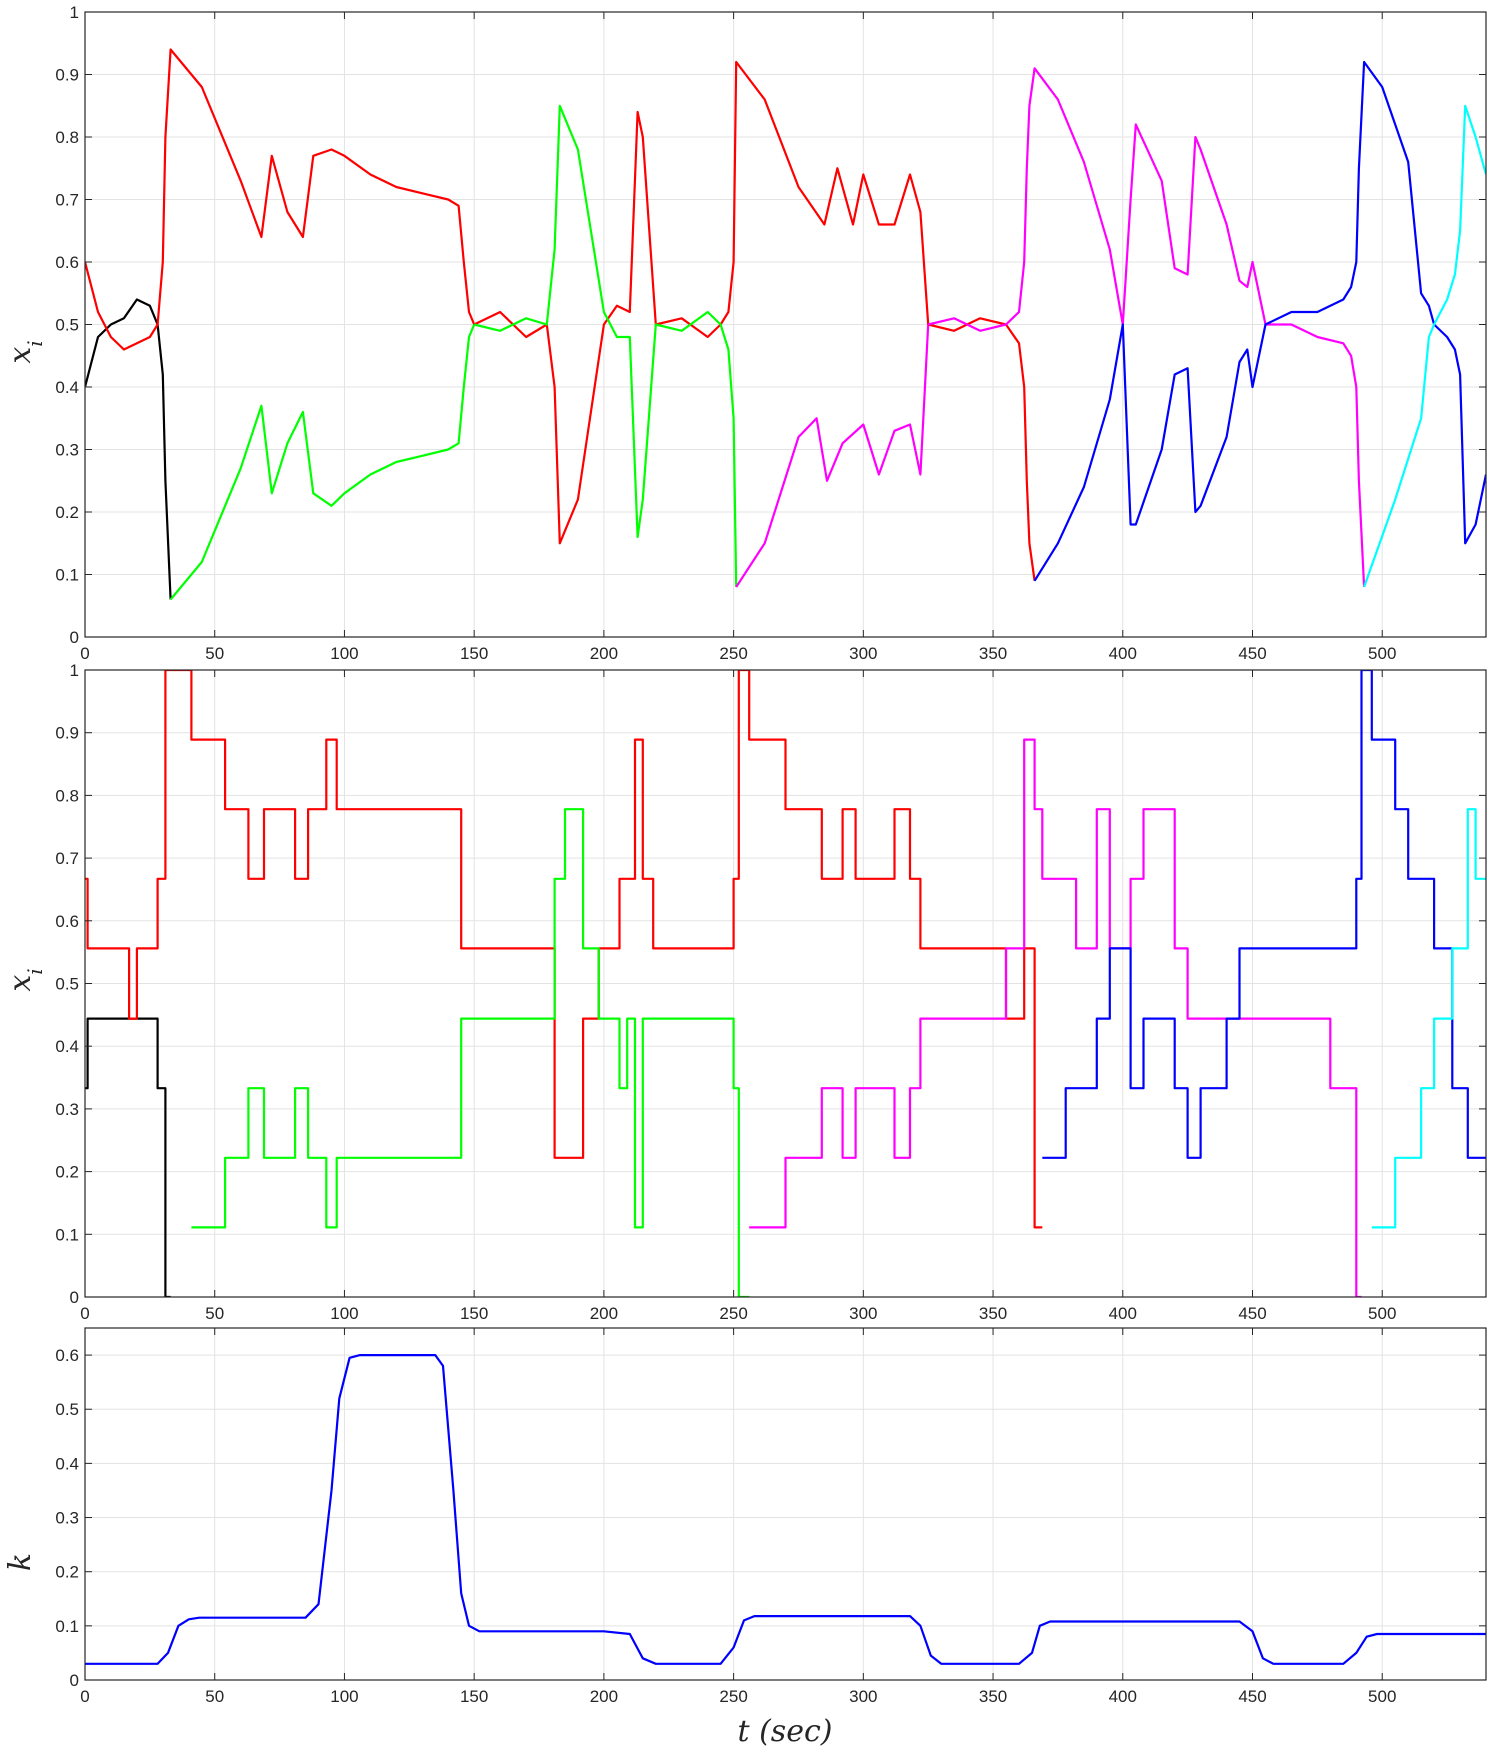 This screenshot has width=1488, height=1757. I want to click on y-axis-label-bottom: k, so click(20, 1562).